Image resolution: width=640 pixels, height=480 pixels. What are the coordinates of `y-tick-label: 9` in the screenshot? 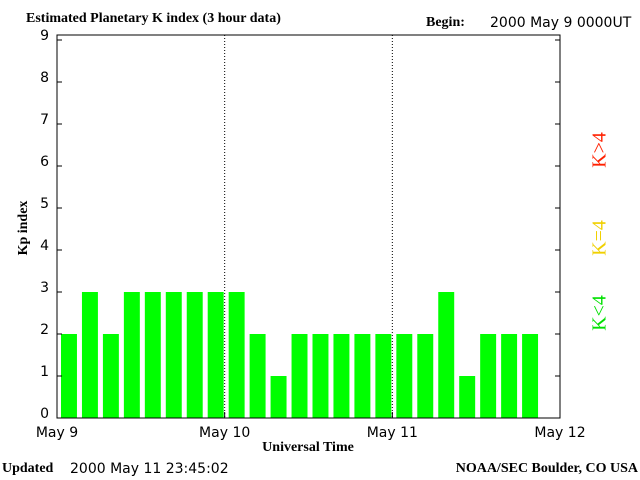 It's located at (44, 36).